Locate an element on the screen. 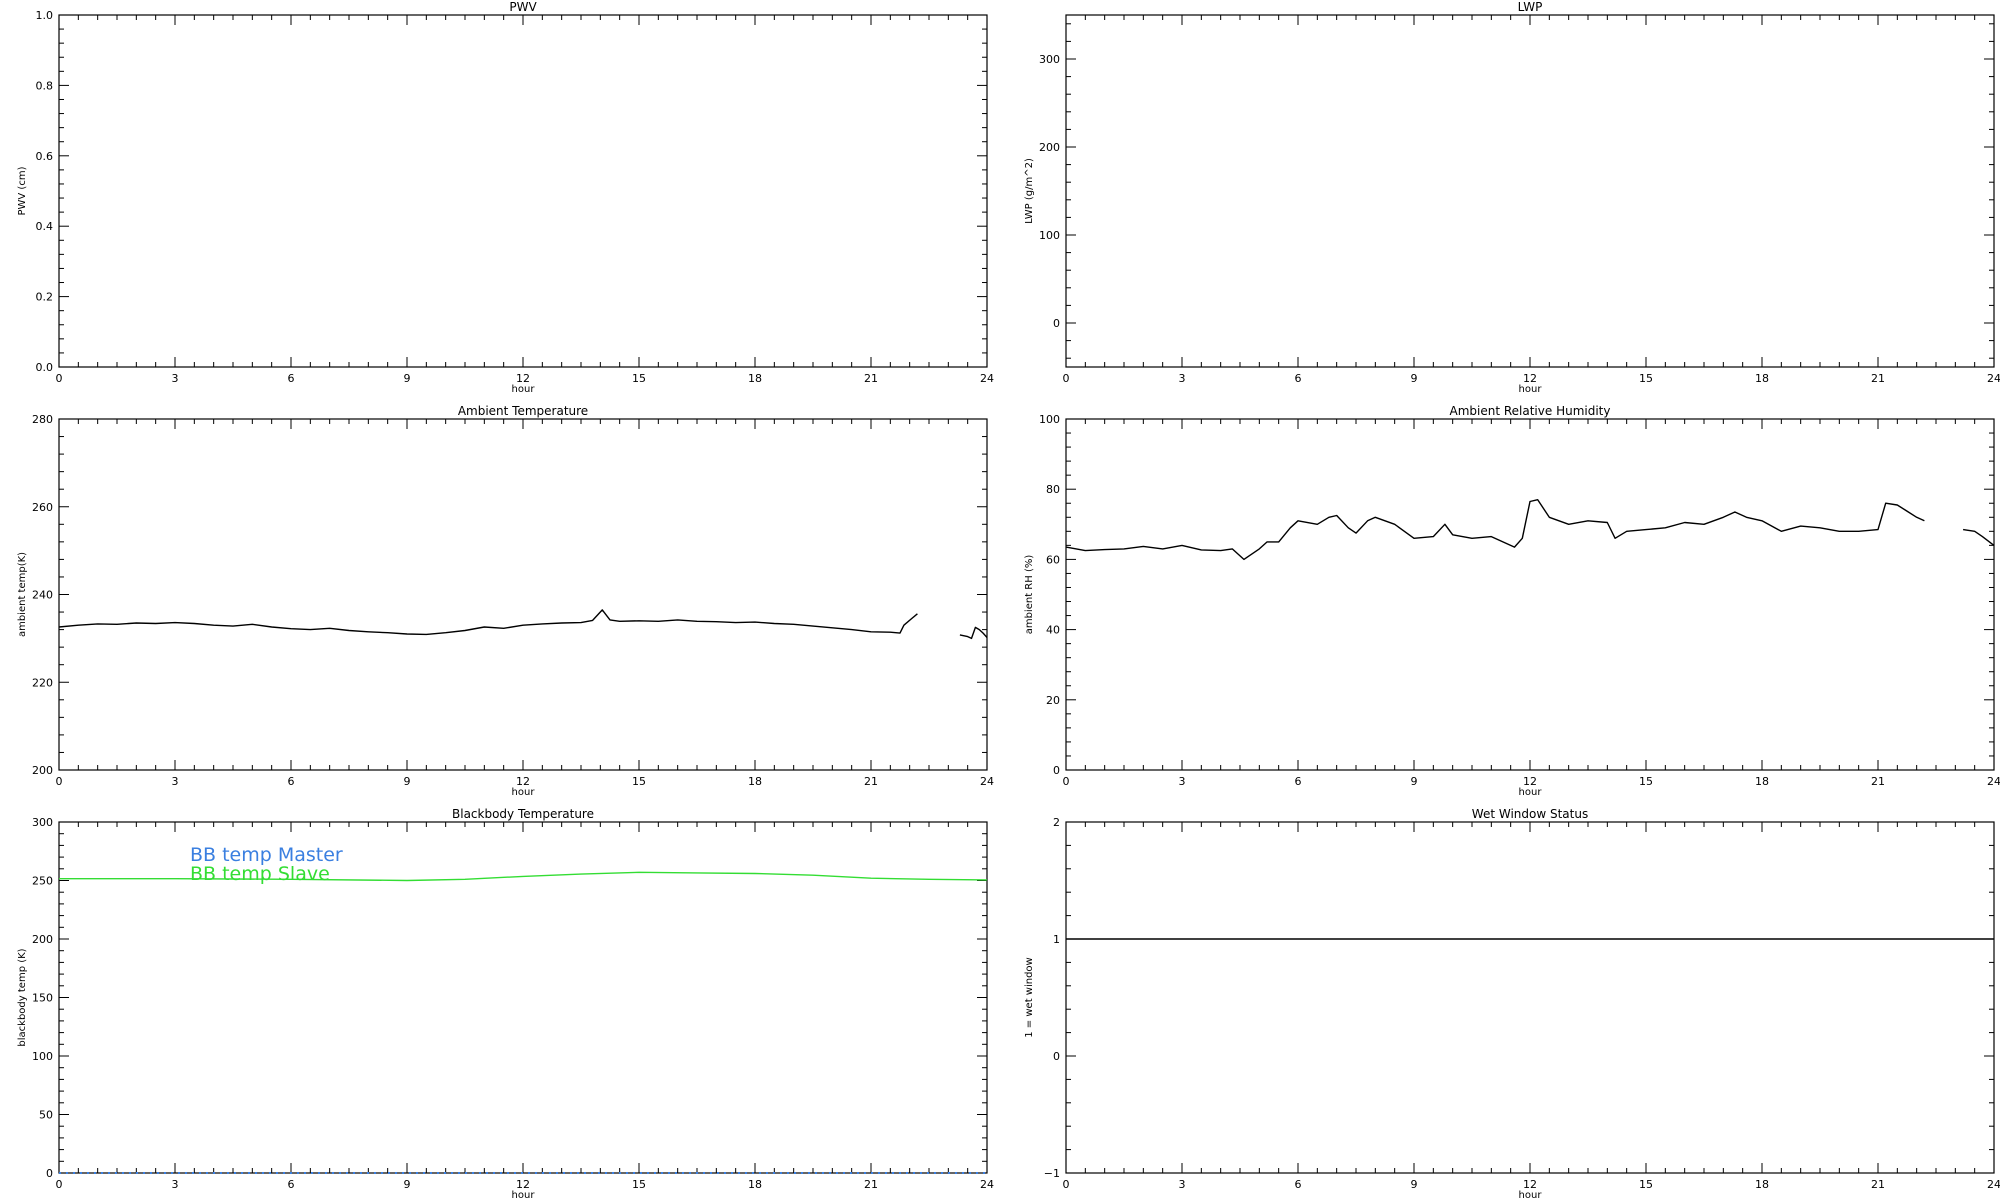 This screenshot has height=1200, width=2000. y-tick-label: 0.4 is located at coordinates (45, 226).